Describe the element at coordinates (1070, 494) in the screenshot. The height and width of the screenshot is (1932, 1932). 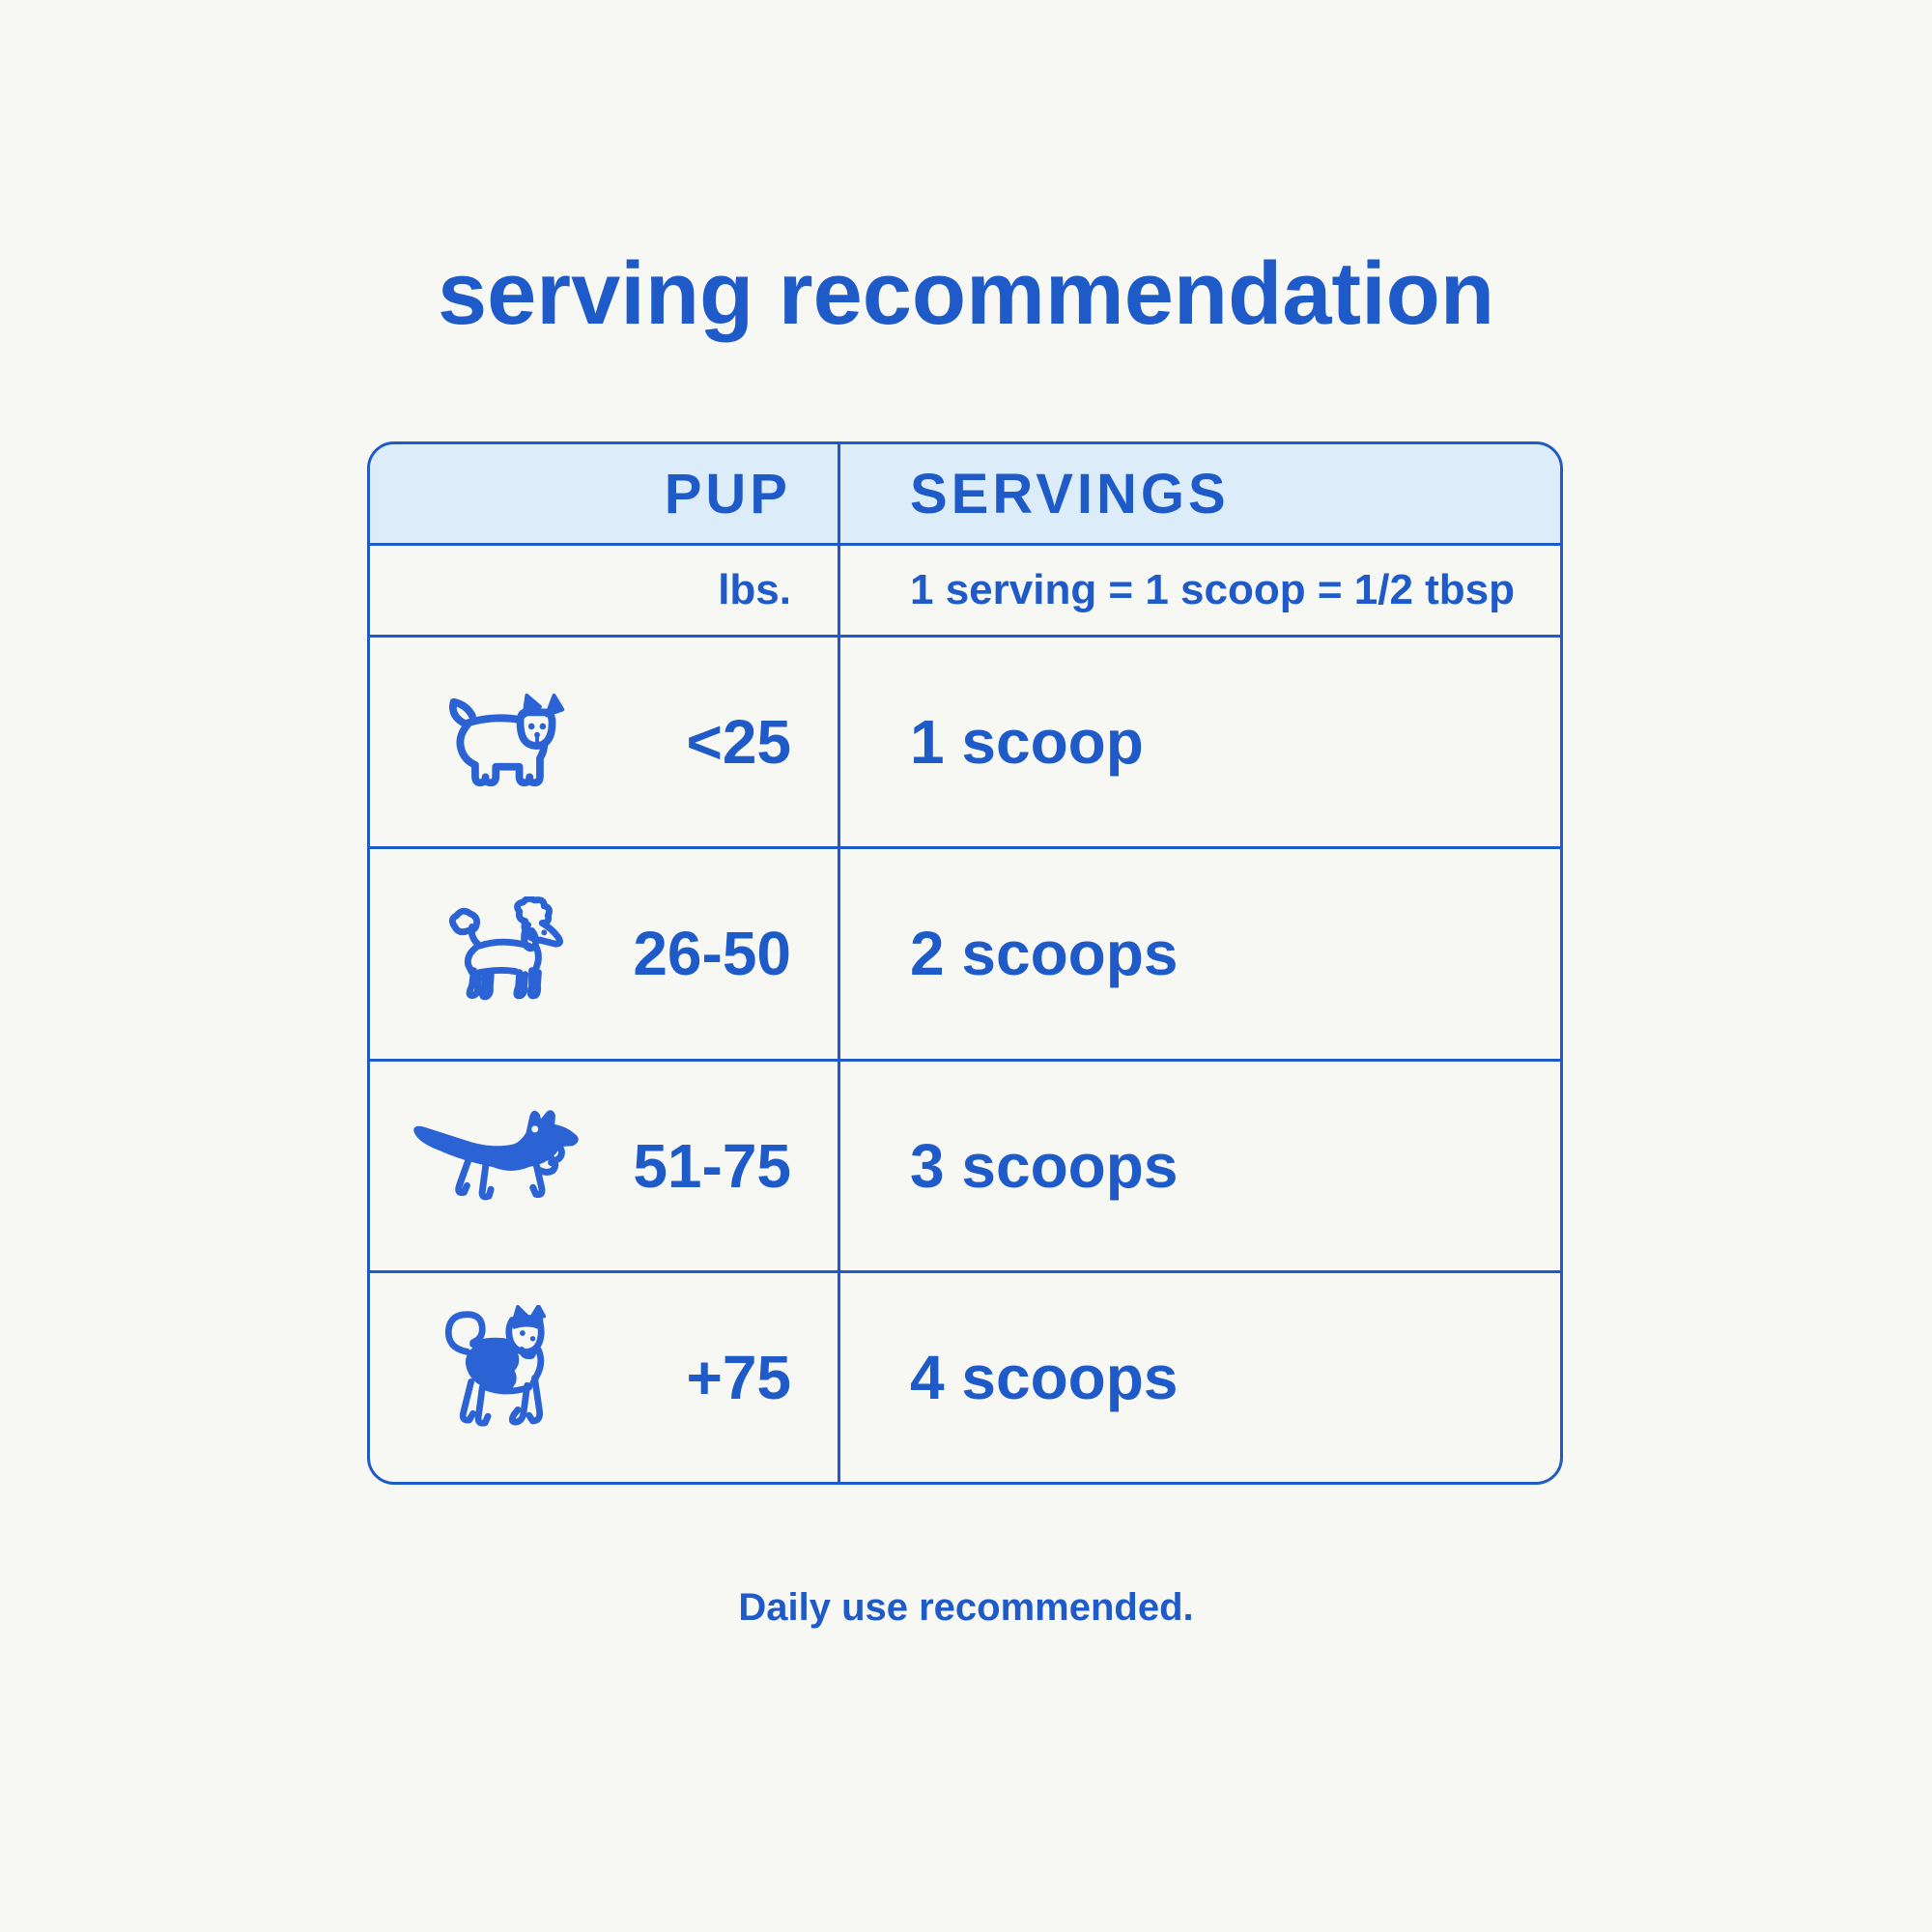
I see `column-header-servings: SERVINGS` at that location.